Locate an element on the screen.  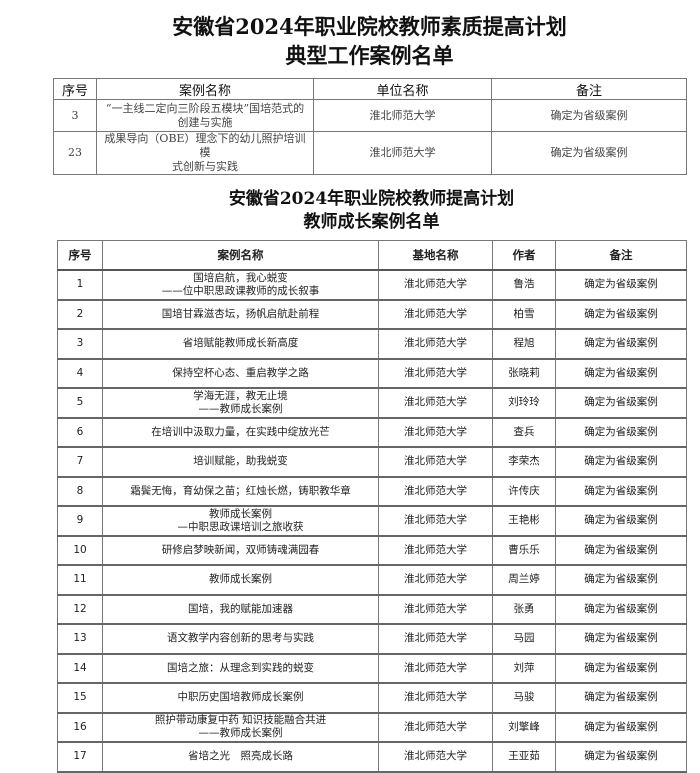
table-header-row: 序号 案例名称 单位名称 备注 is located at coordinates (370, 89).